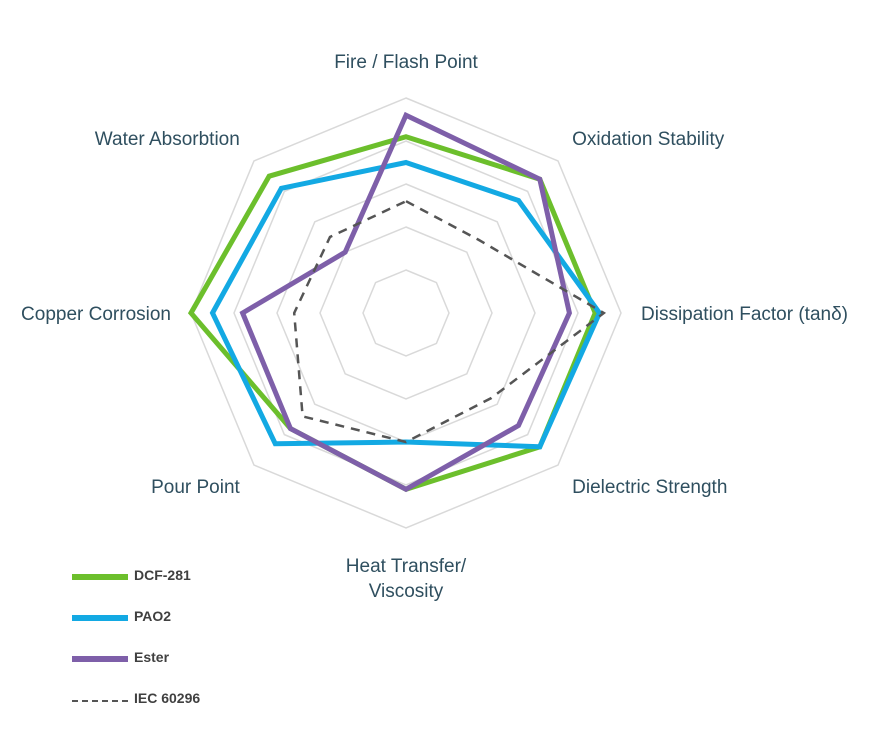 The height and width of the screenshot is (730, 889). I want to click on axis-label-3: Dielectric Strength, so click(649, 487).